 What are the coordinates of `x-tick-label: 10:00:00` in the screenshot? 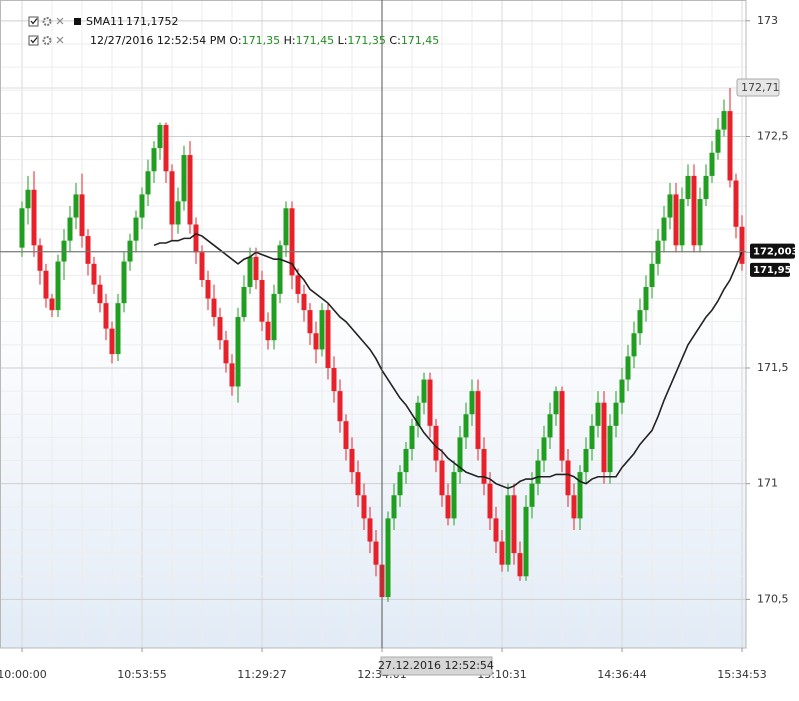 It's located at (23, 674).